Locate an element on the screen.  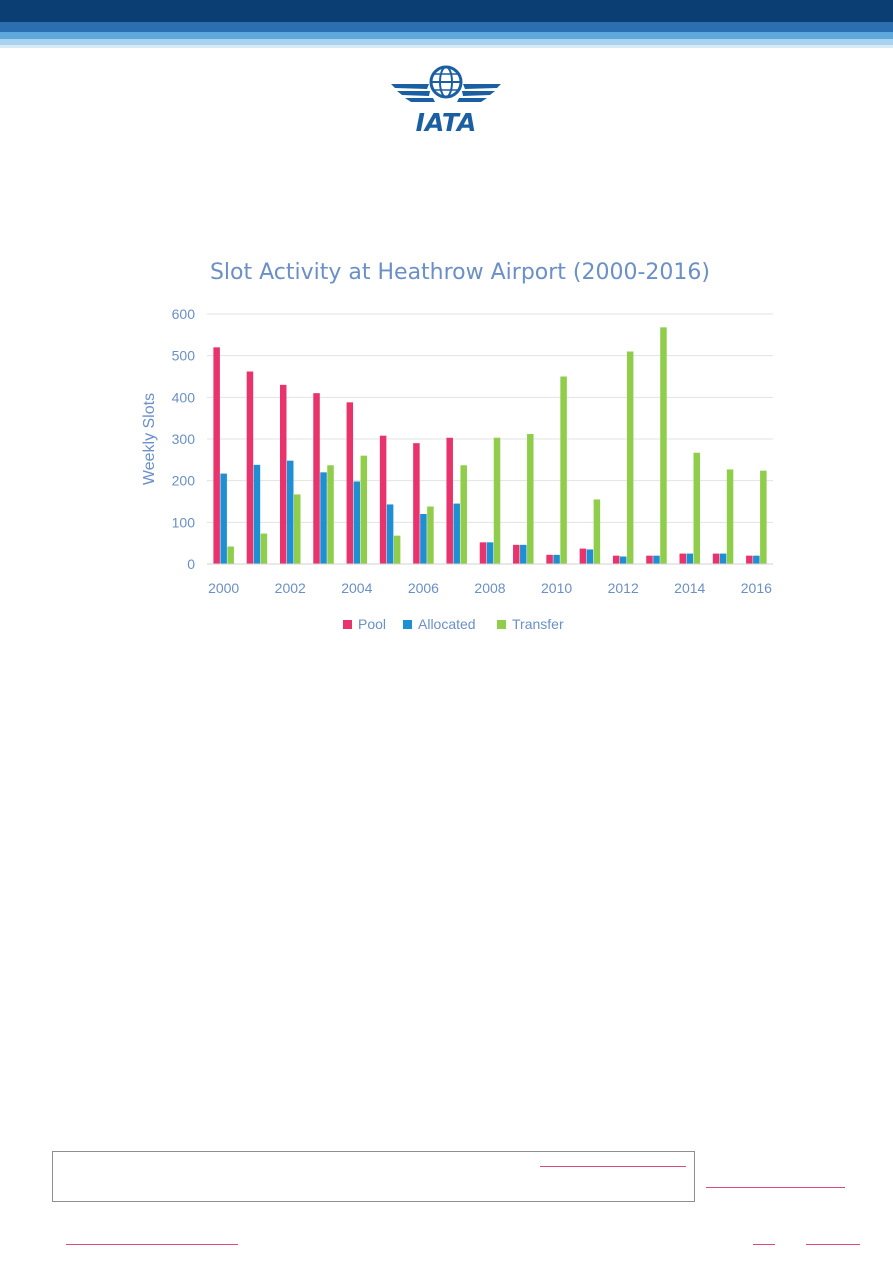
footer-box is located at coordinates (373, 1176).